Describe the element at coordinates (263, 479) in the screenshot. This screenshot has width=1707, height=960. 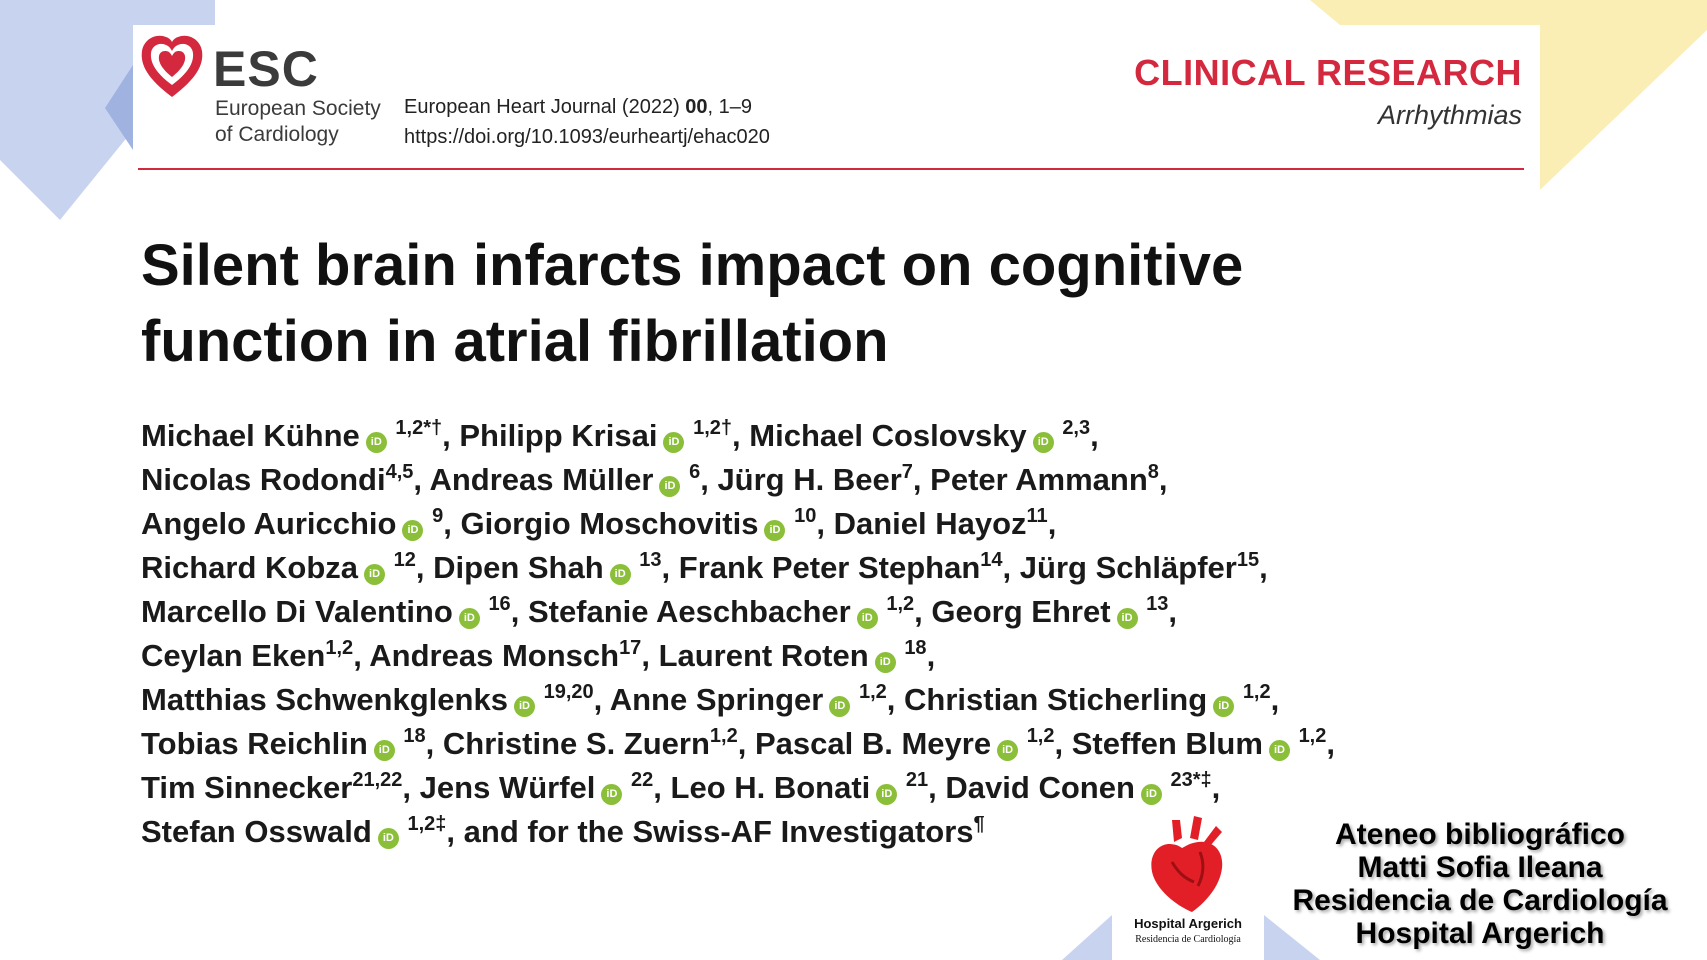
I see `author-name: Nicolas Rodondi` at that location.